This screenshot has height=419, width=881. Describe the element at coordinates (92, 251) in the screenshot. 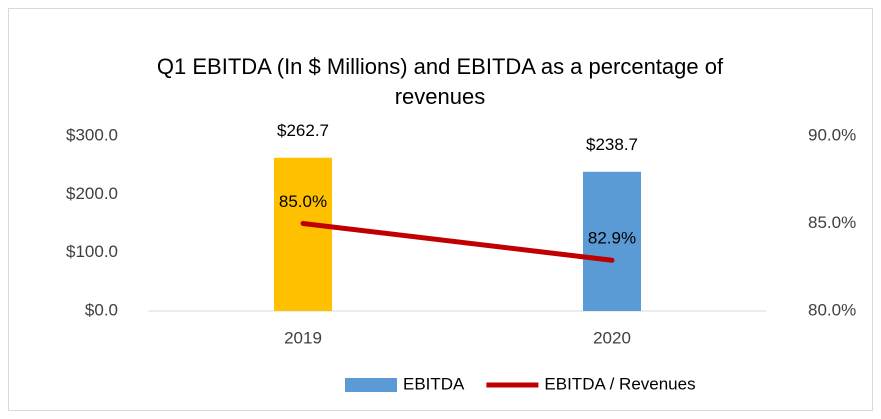

I see `y-tick-label: $100.0` at that location.